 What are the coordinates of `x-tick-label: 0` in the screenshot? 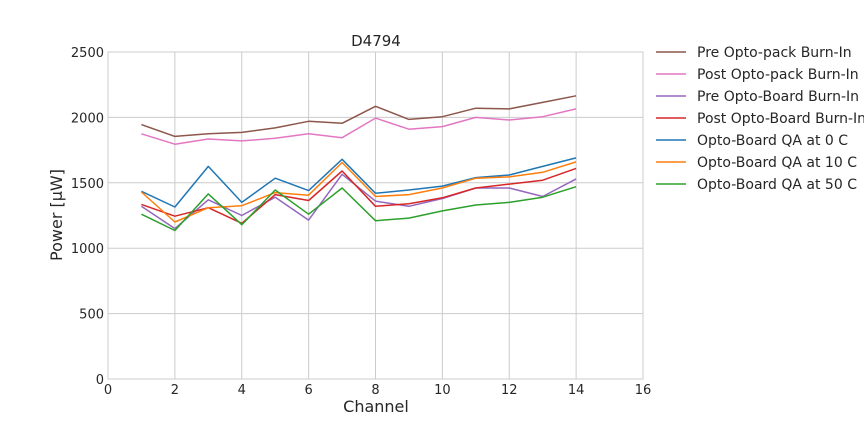 It's located at (108, 390).